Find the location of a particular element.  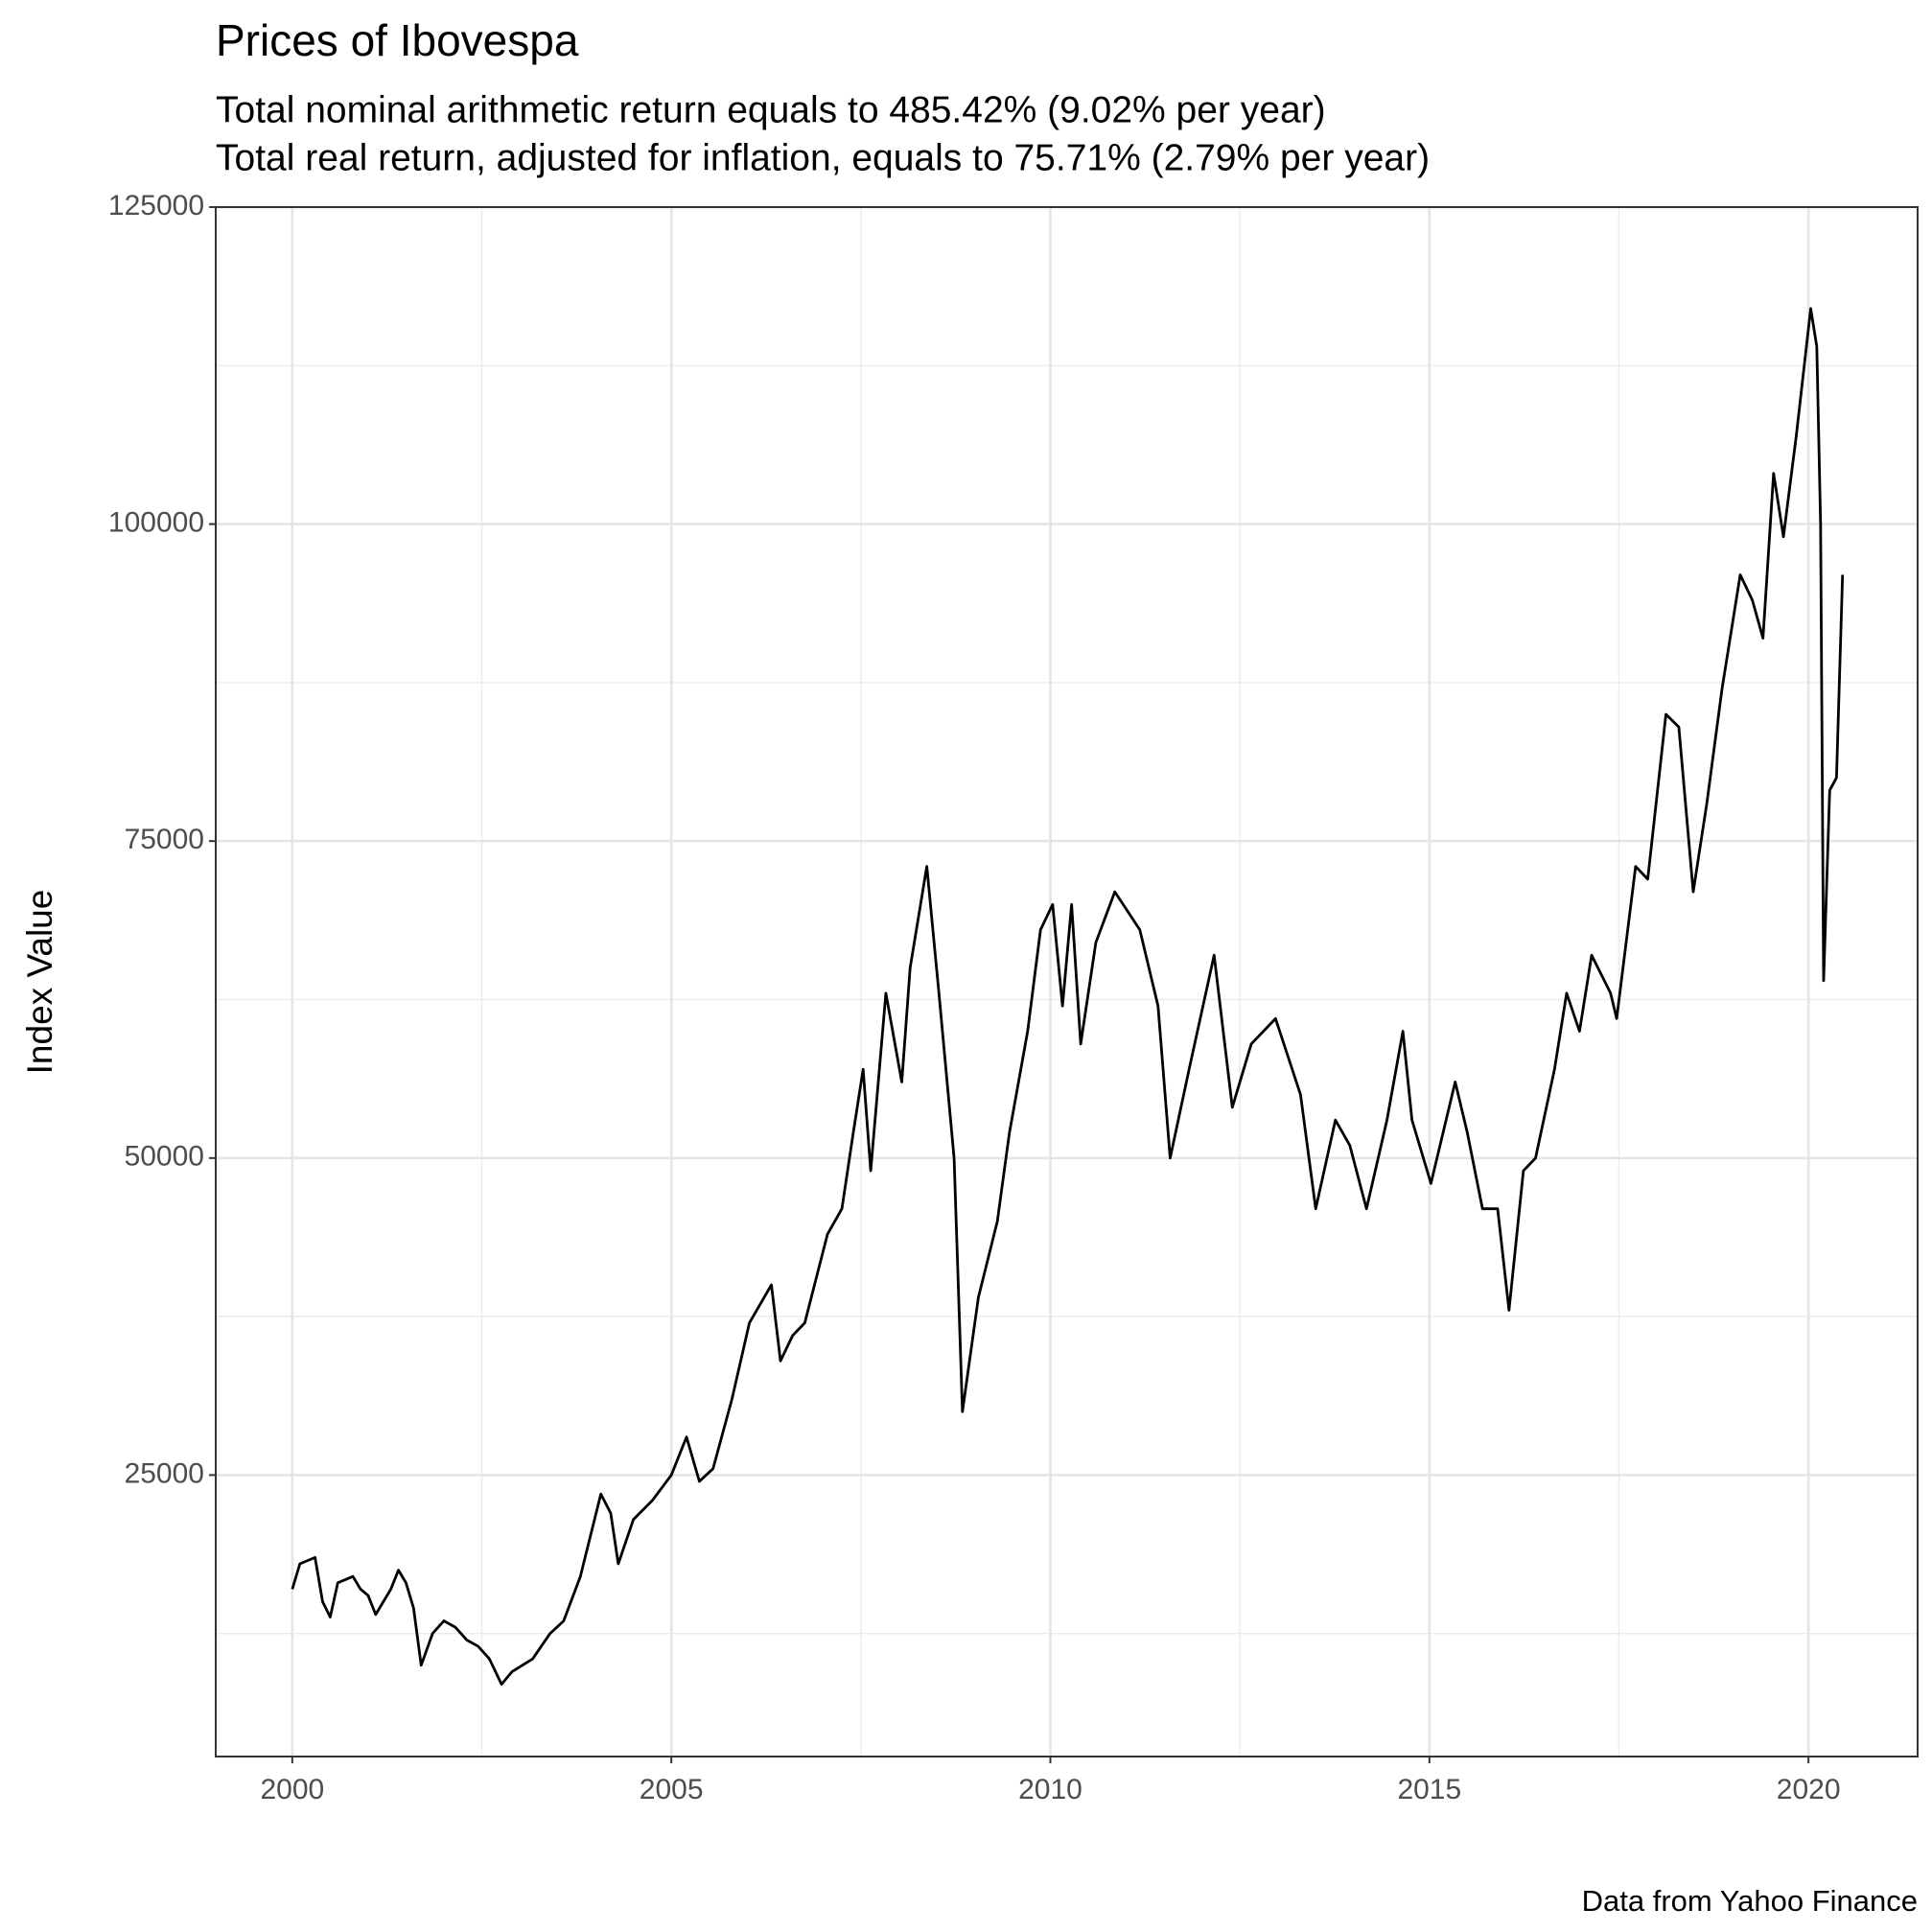

y-tick-label: 25000 is located at coordinates (164, 1473).